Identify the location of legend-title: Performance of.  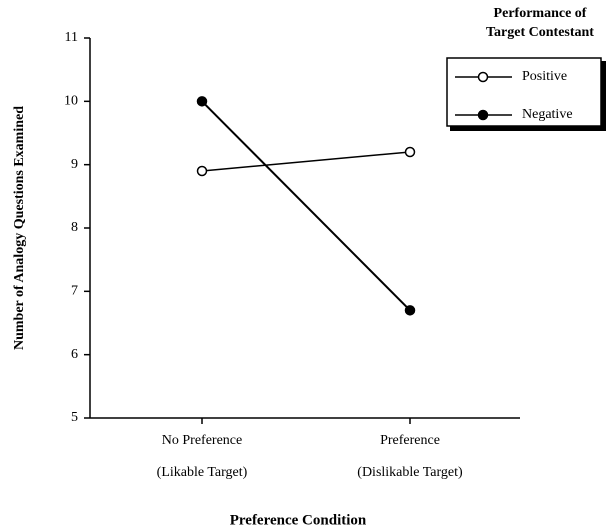
(540, 13).